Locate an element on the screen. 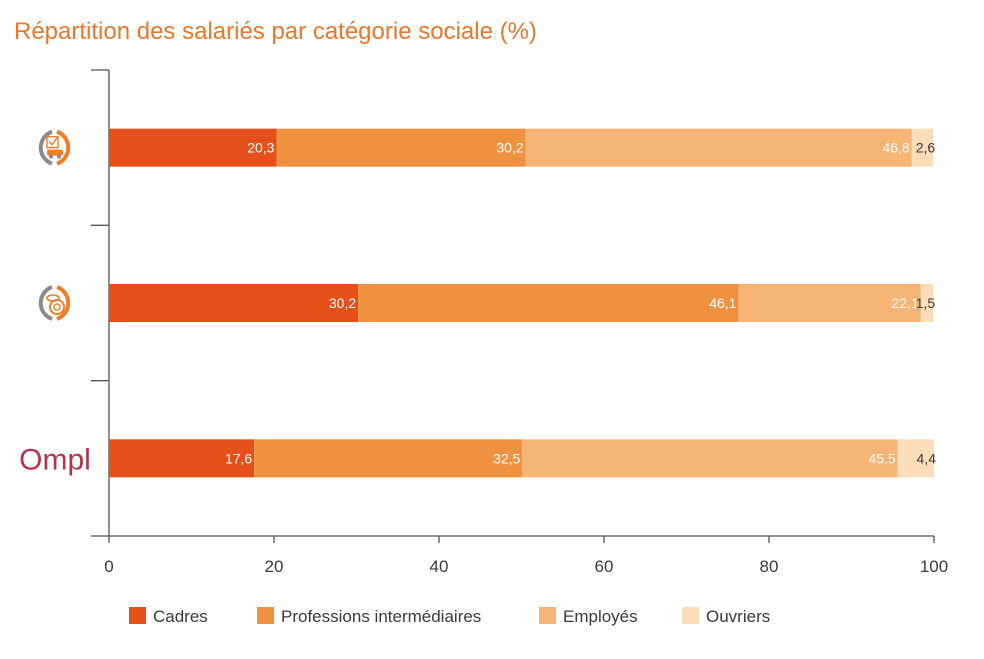  data-label: 1,5 is located at coordinates (926, 303).